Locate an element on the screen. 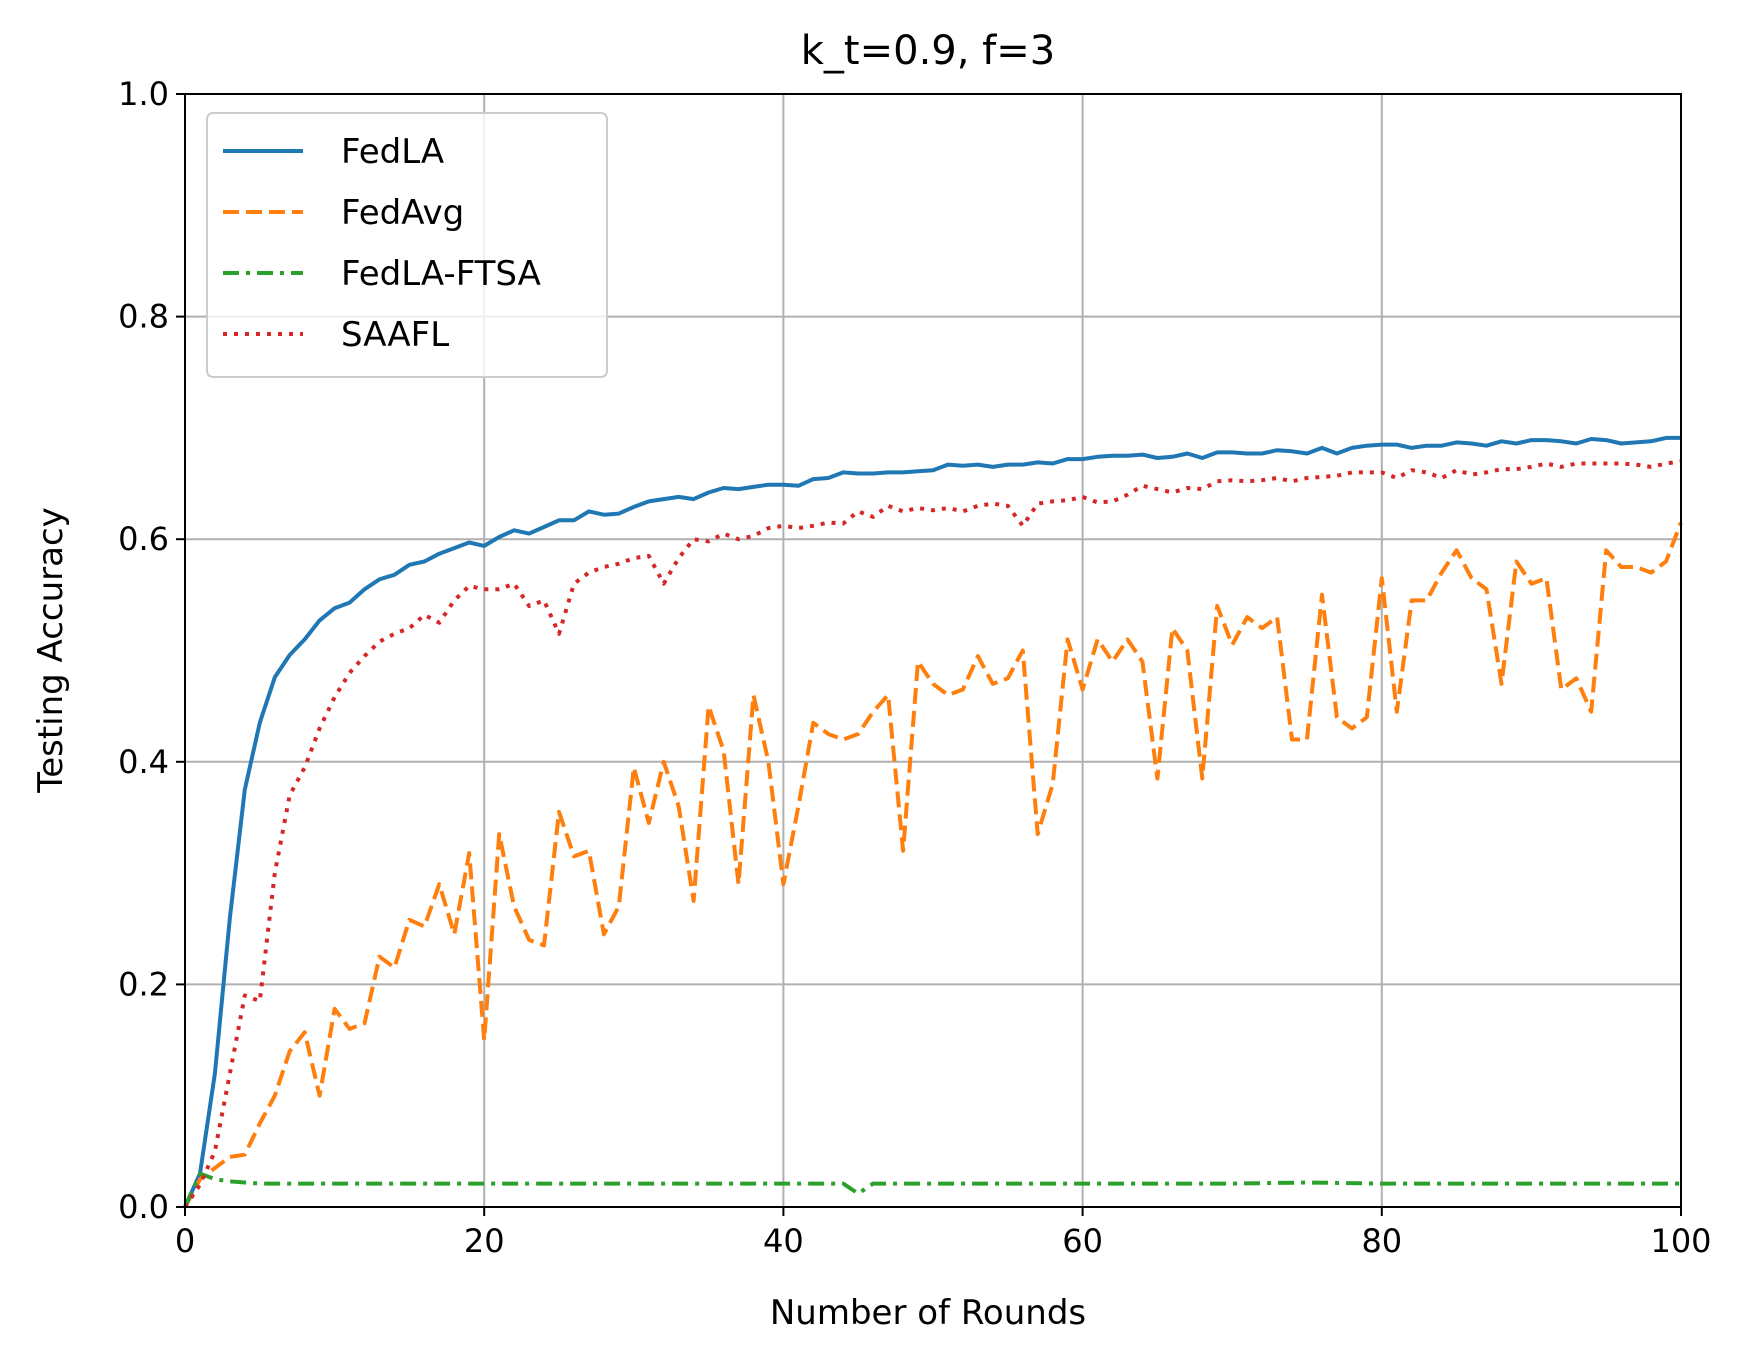  y-axis-label: Testing Accuracy is located at coordinates (51, 650).